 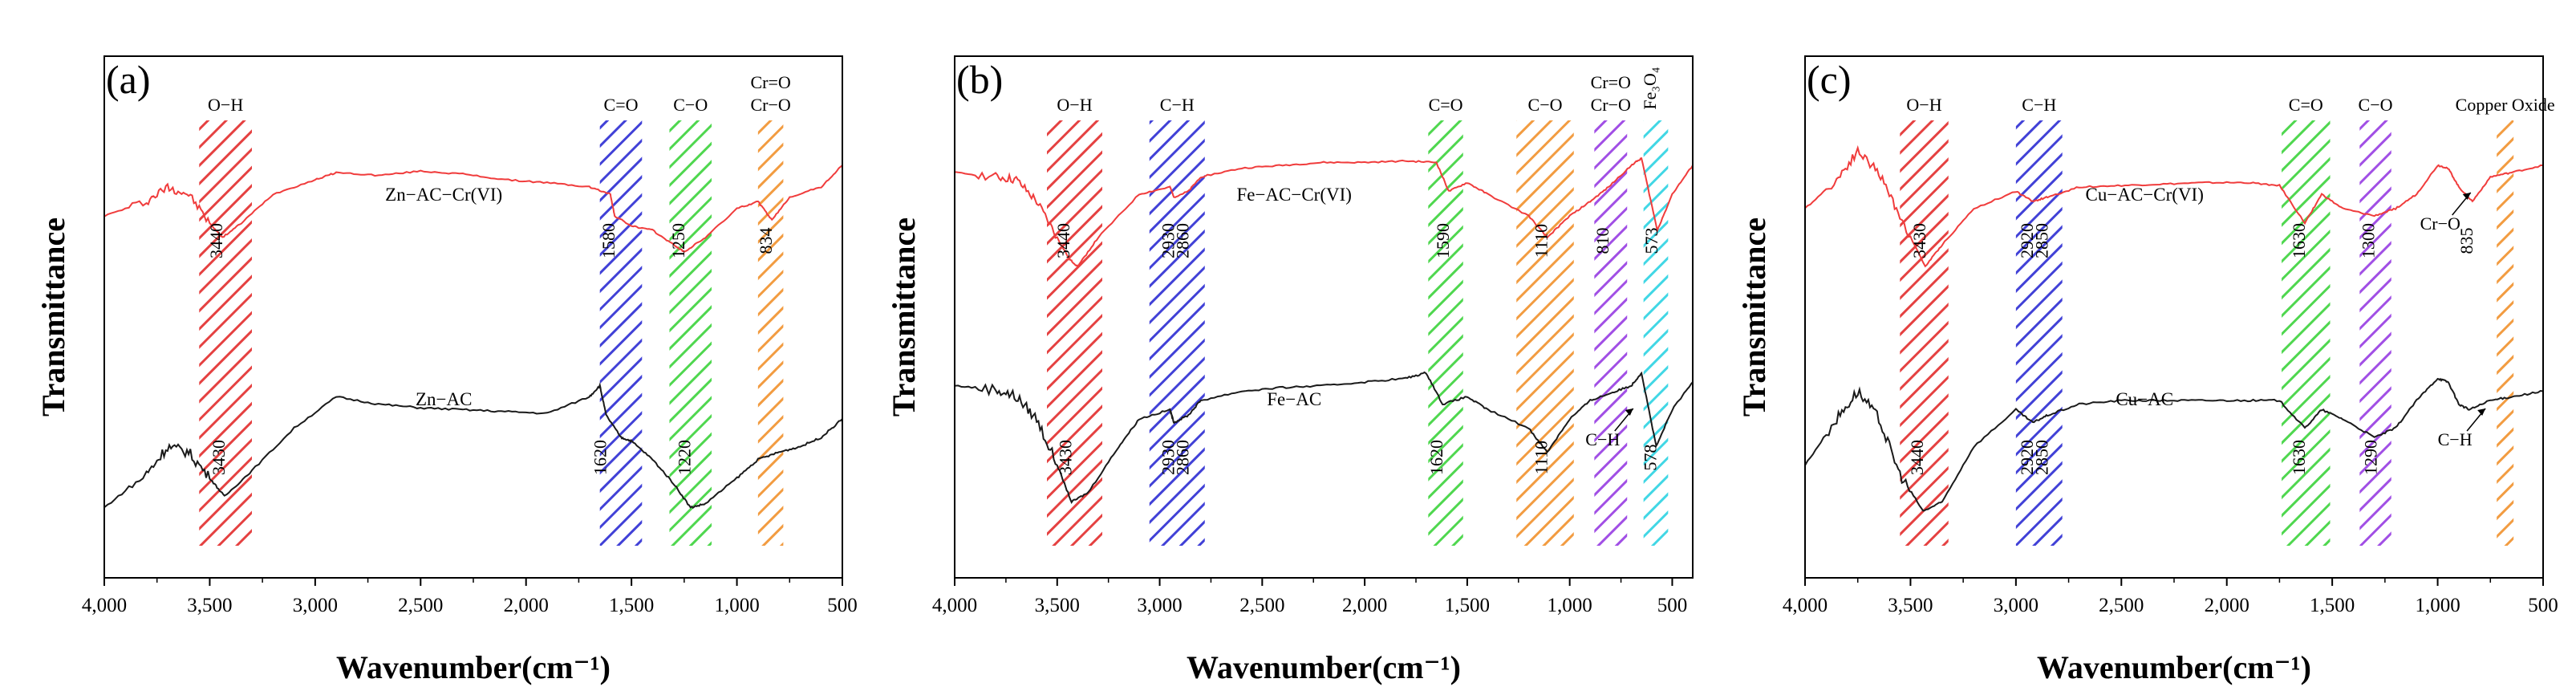 What do you see at coordinates (2437, 605) in the screenshot?
I see `x-tick-label-3-6: 1,000` at bounding box center [2437, 605].